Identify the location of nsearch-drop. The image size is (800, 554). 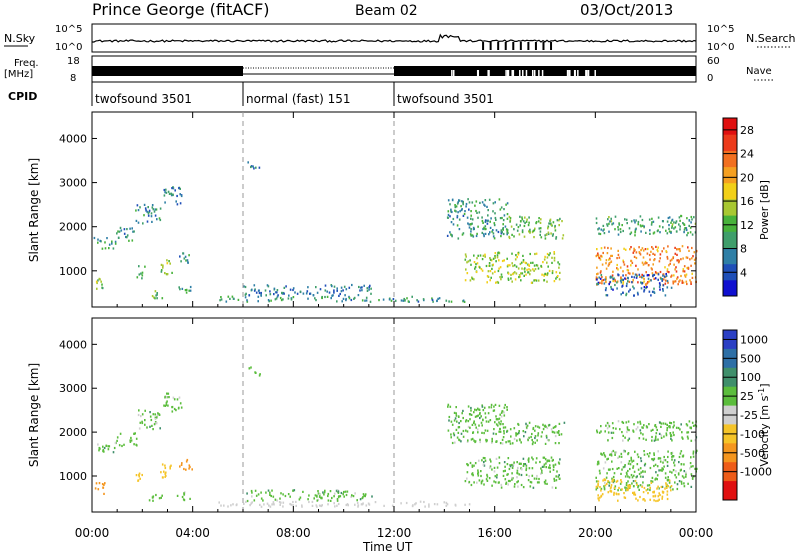
(535, 46).